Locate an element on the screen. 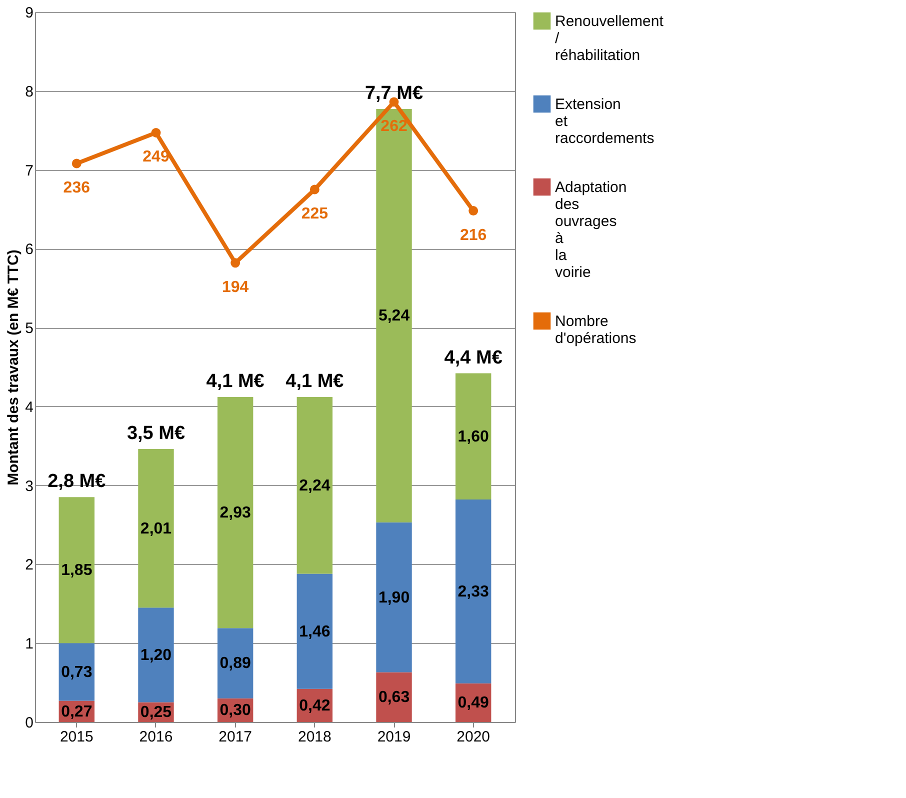 The height and width of the screenshot is (798, 906). x-tick-label: 2020 is located at coordinates (473, 737).